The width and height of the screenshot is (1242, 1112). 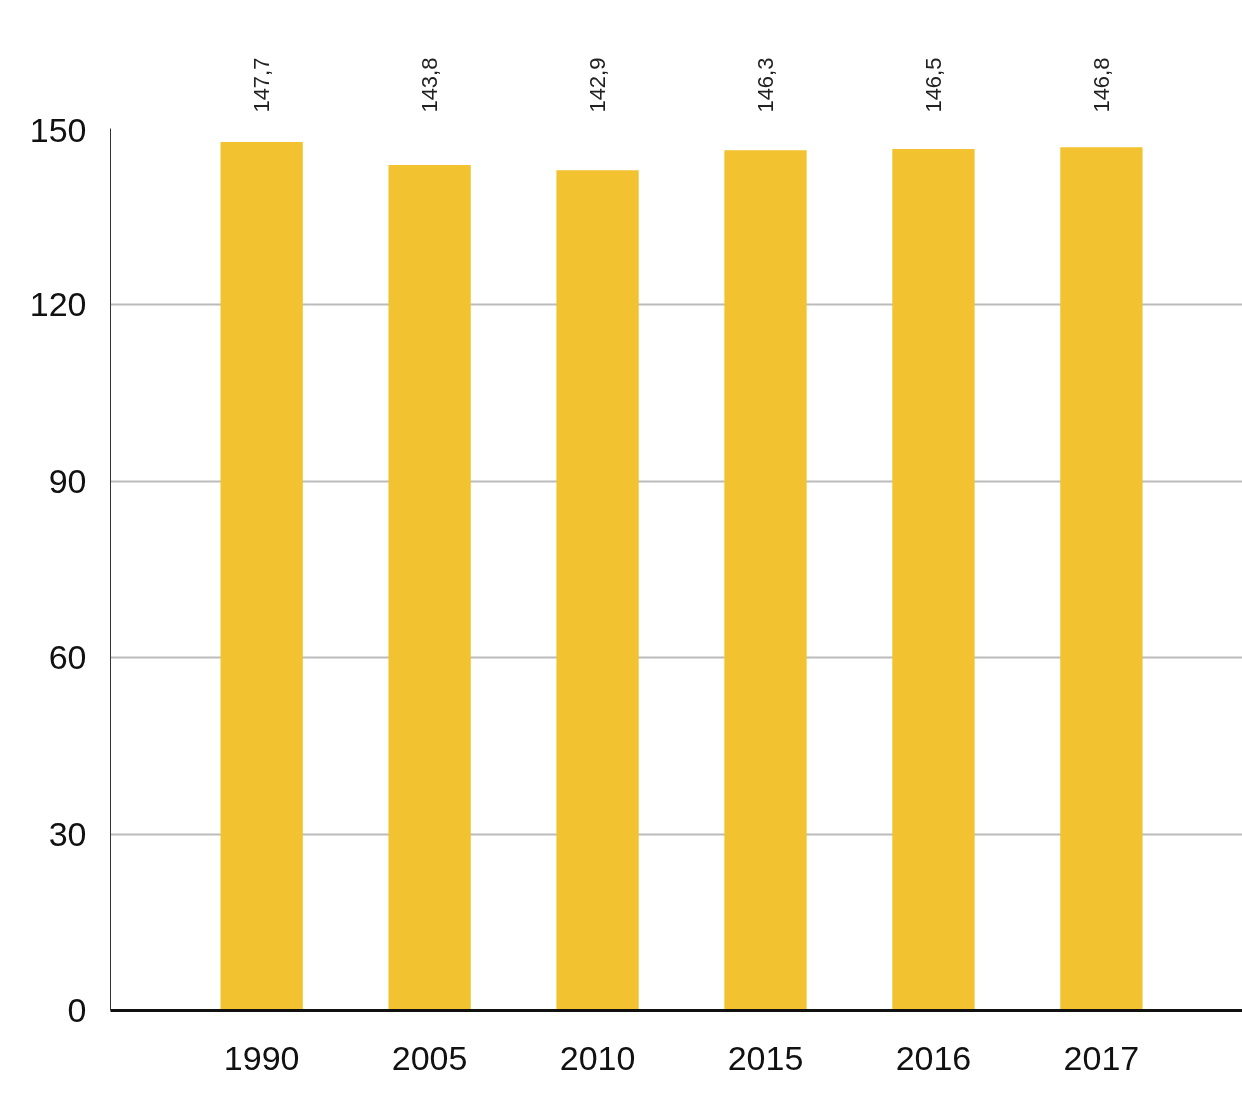 What do you see at coordinates (429, 1057) in the screenshot?
I see `x-tick-label: 2005` at bounding box center [429, 1057].